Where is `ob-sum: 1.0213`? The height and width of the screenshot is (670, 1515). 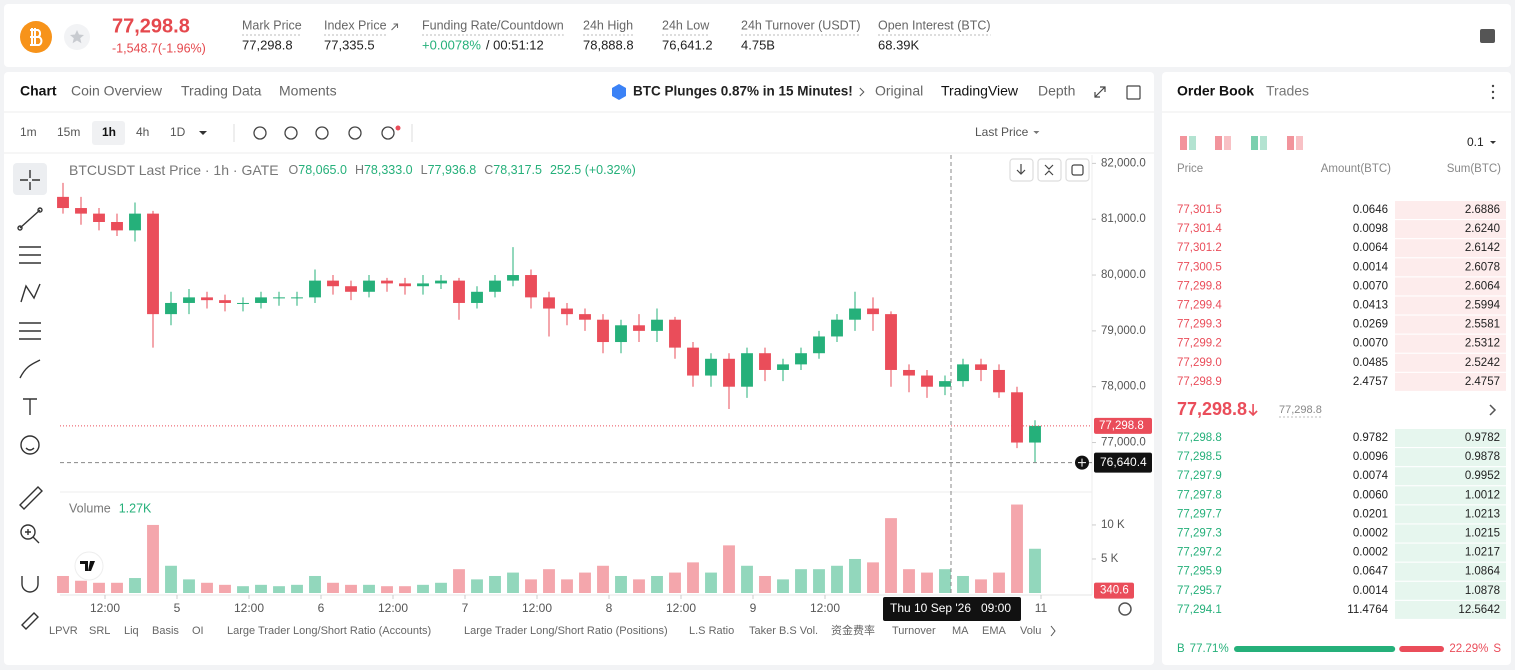
ob-sum: 1.0213 is located at coordinates (1482, 514).